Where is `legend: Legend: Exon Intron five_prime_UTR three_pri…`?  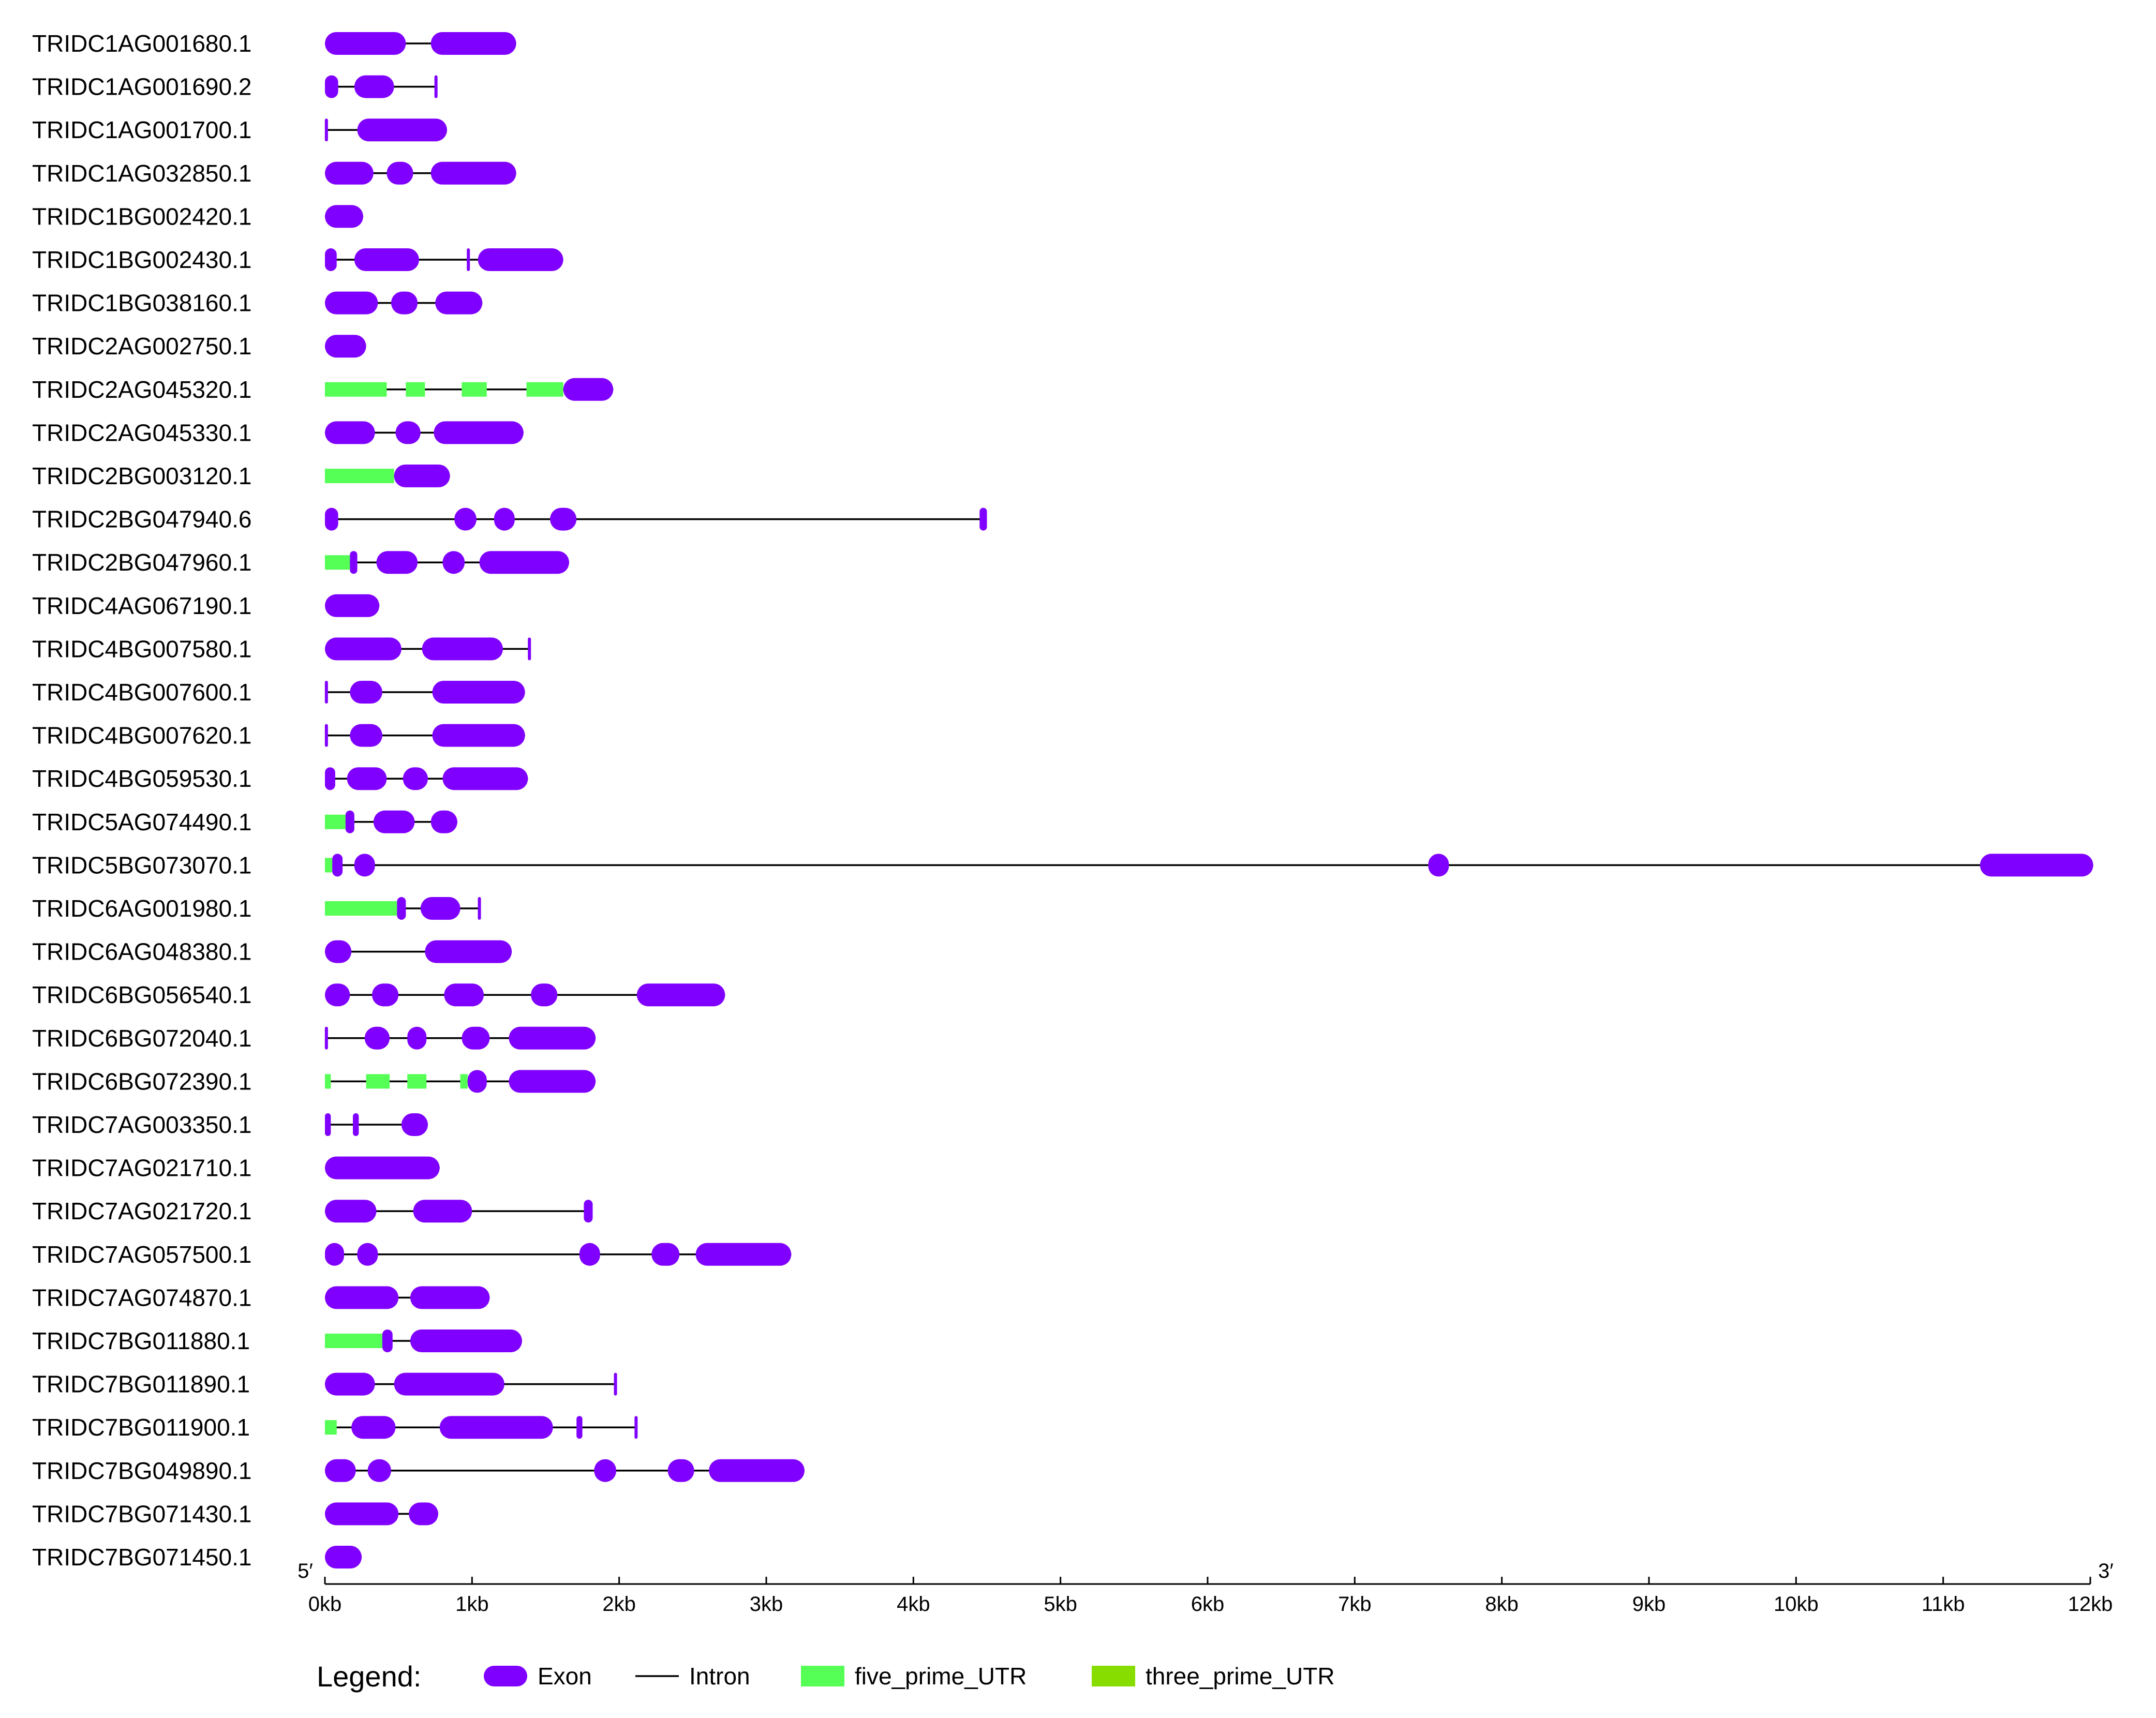
legend: Legend: Exon Intron five_prime_UTR three_pri… is located at coordinates (826, 1676).